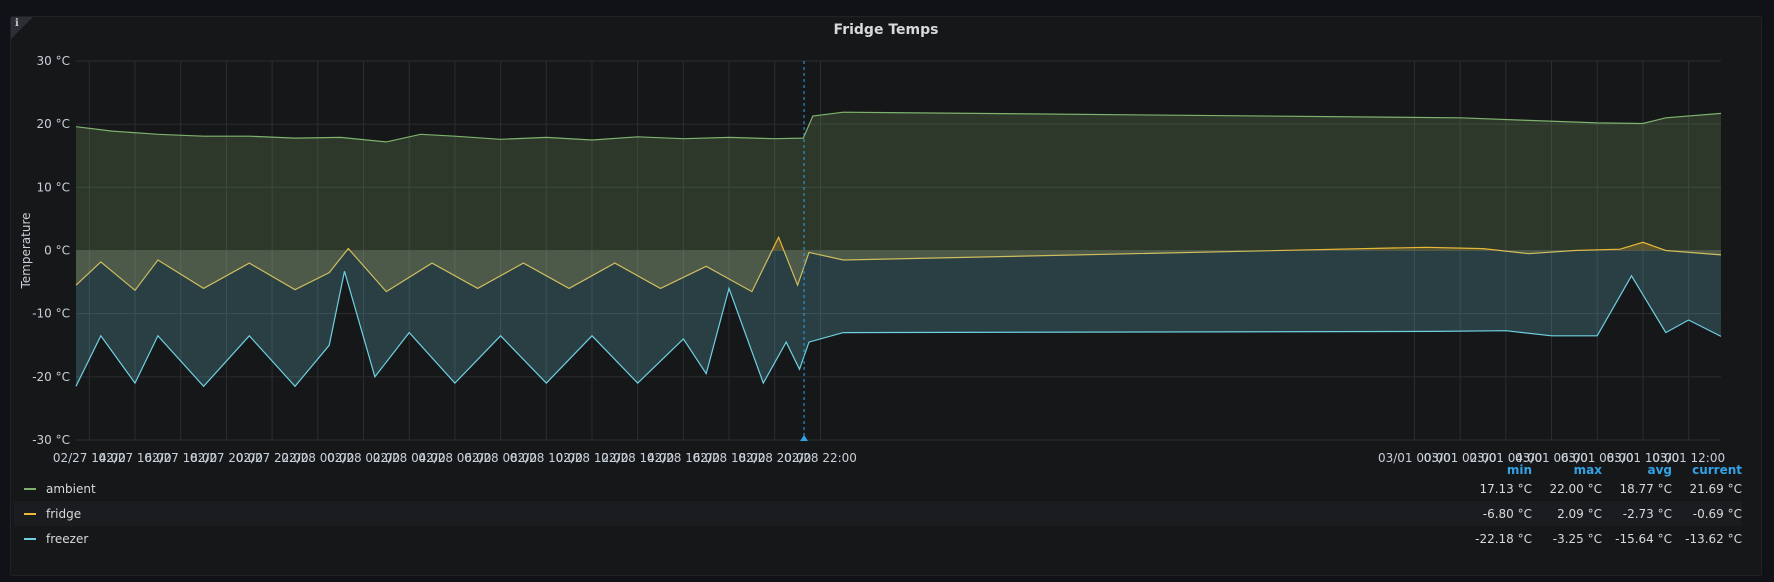  Describe the element at coordinates (500, 458) in the screenshot. I see `x-tick-label: 02/28 08:00` at that location.